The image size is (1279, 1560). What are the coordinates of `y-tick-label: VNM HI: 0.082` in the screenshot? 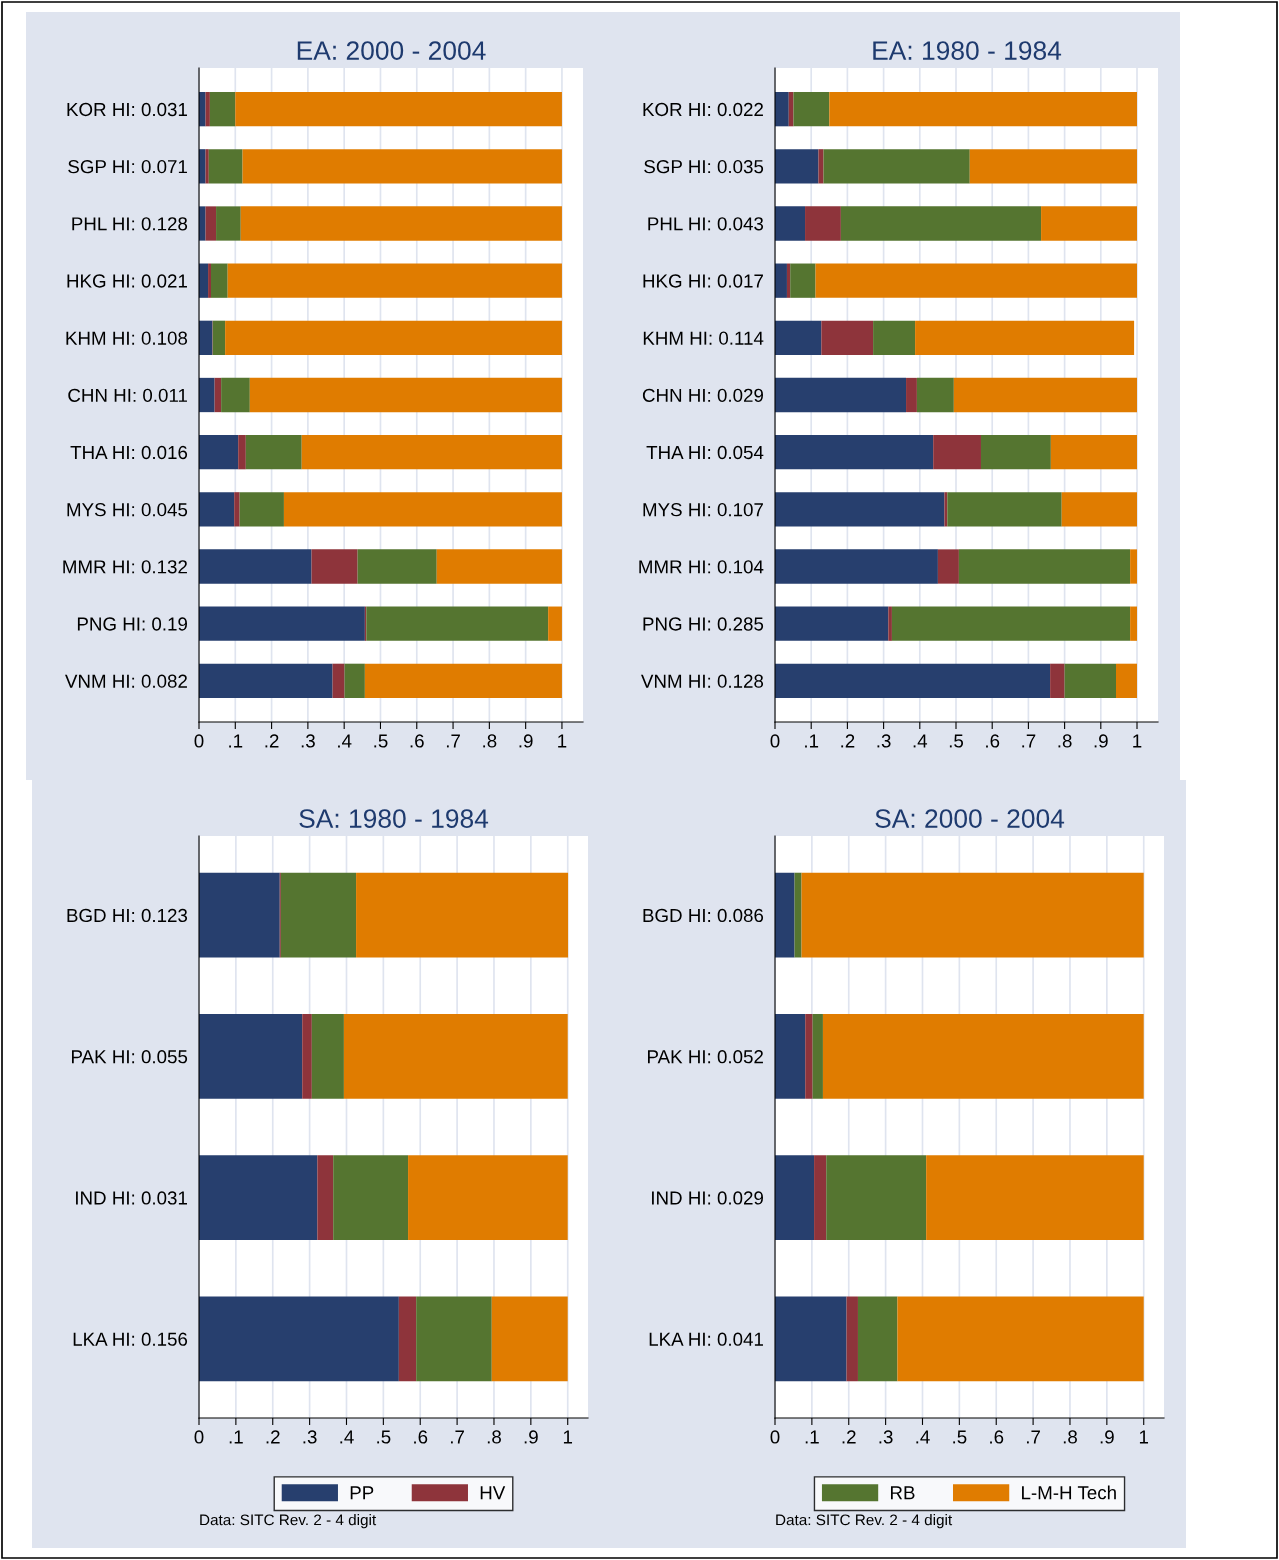 It's located at (126, 681).